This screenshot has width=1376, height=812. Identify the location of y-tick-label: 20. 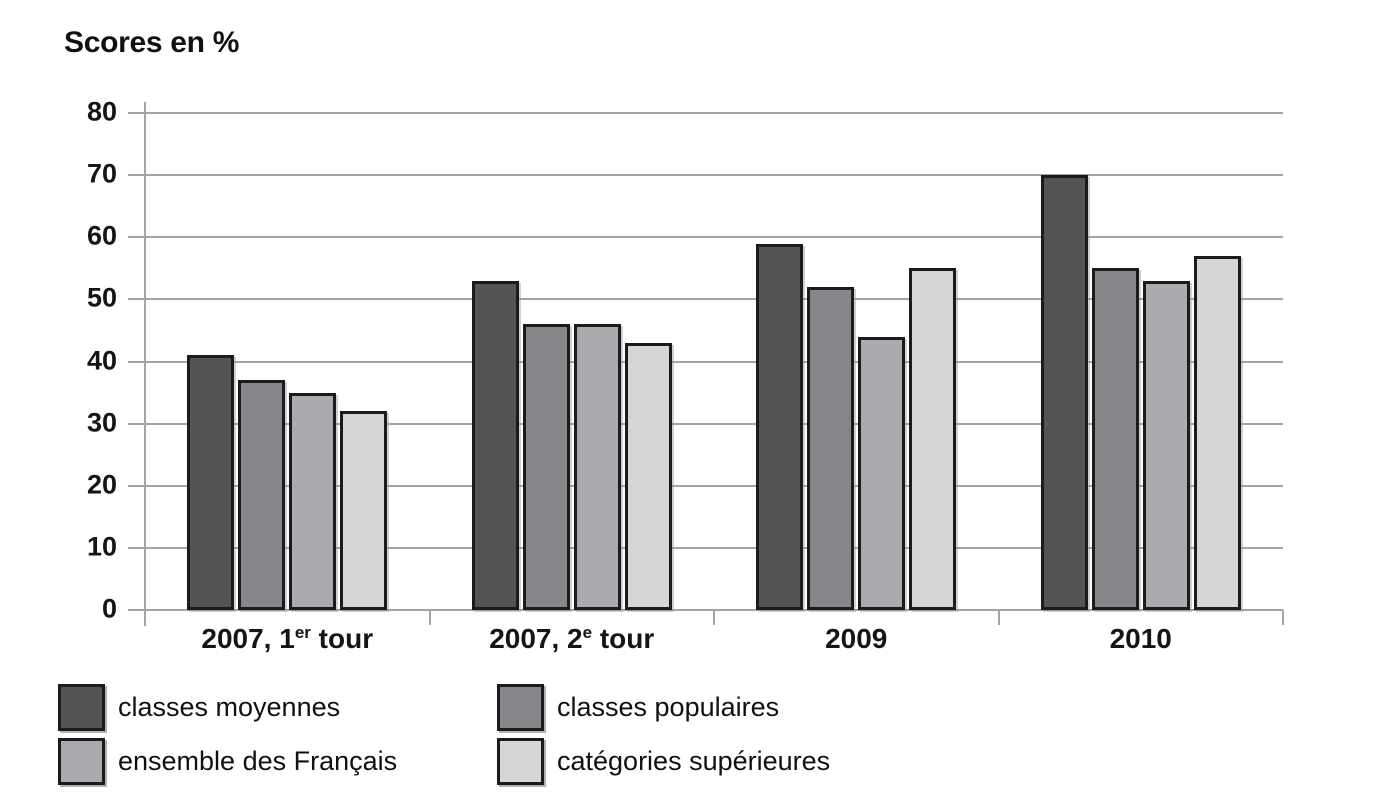
(101, 484).